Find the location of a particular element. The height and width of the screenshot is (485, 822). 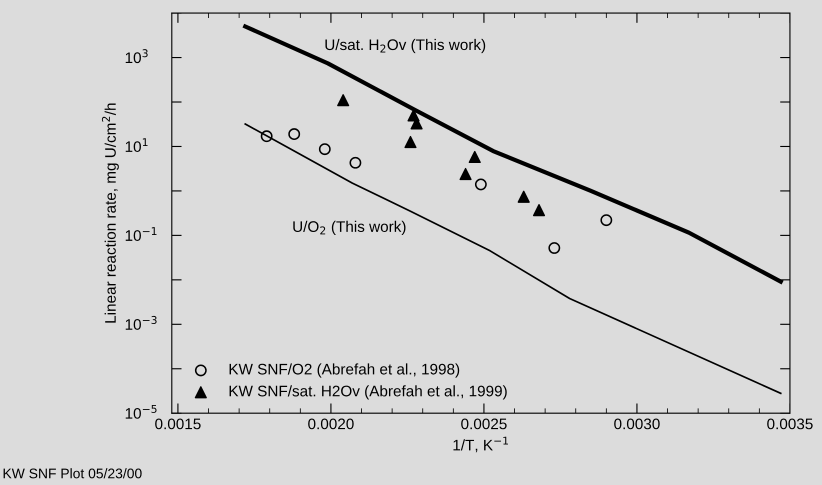

y-tick-label: 10$^{1}$ is located at coordinates (137, 145).